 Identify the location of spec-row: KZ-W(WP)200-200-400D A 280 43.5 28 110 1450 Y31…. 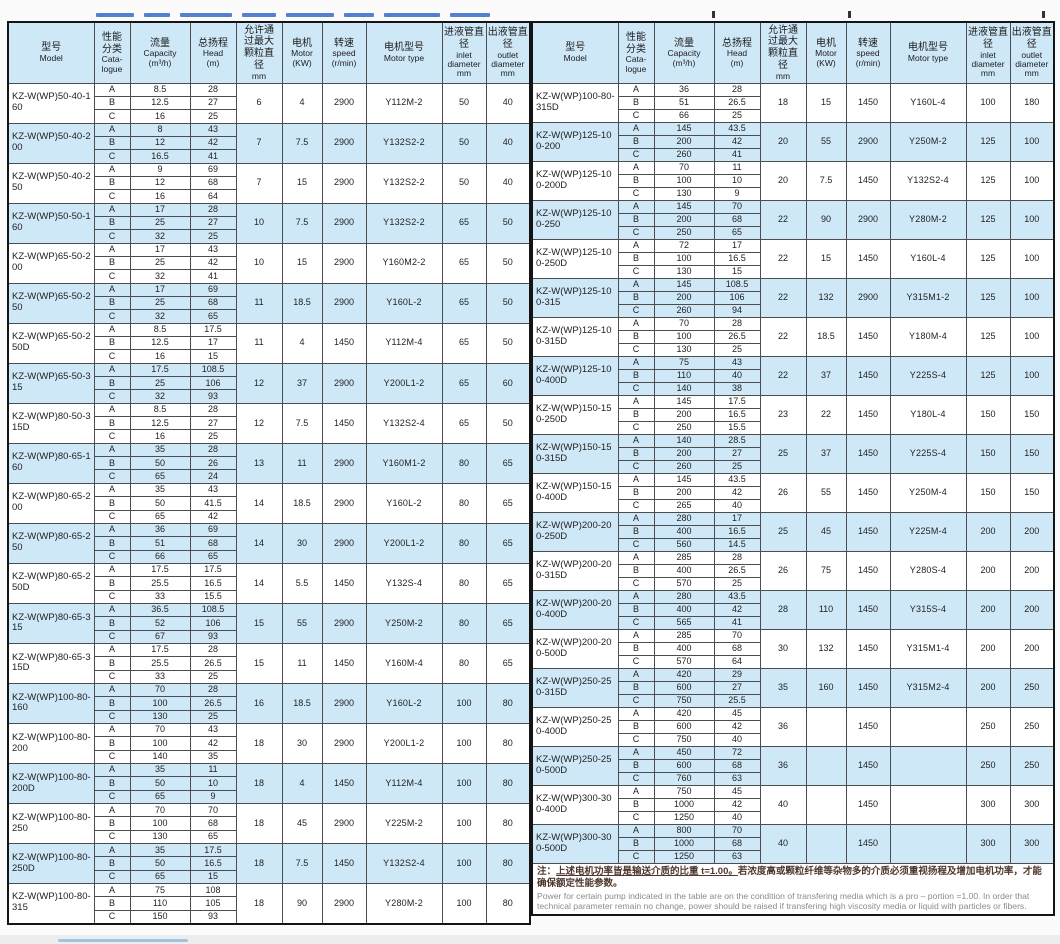
(793, 609).